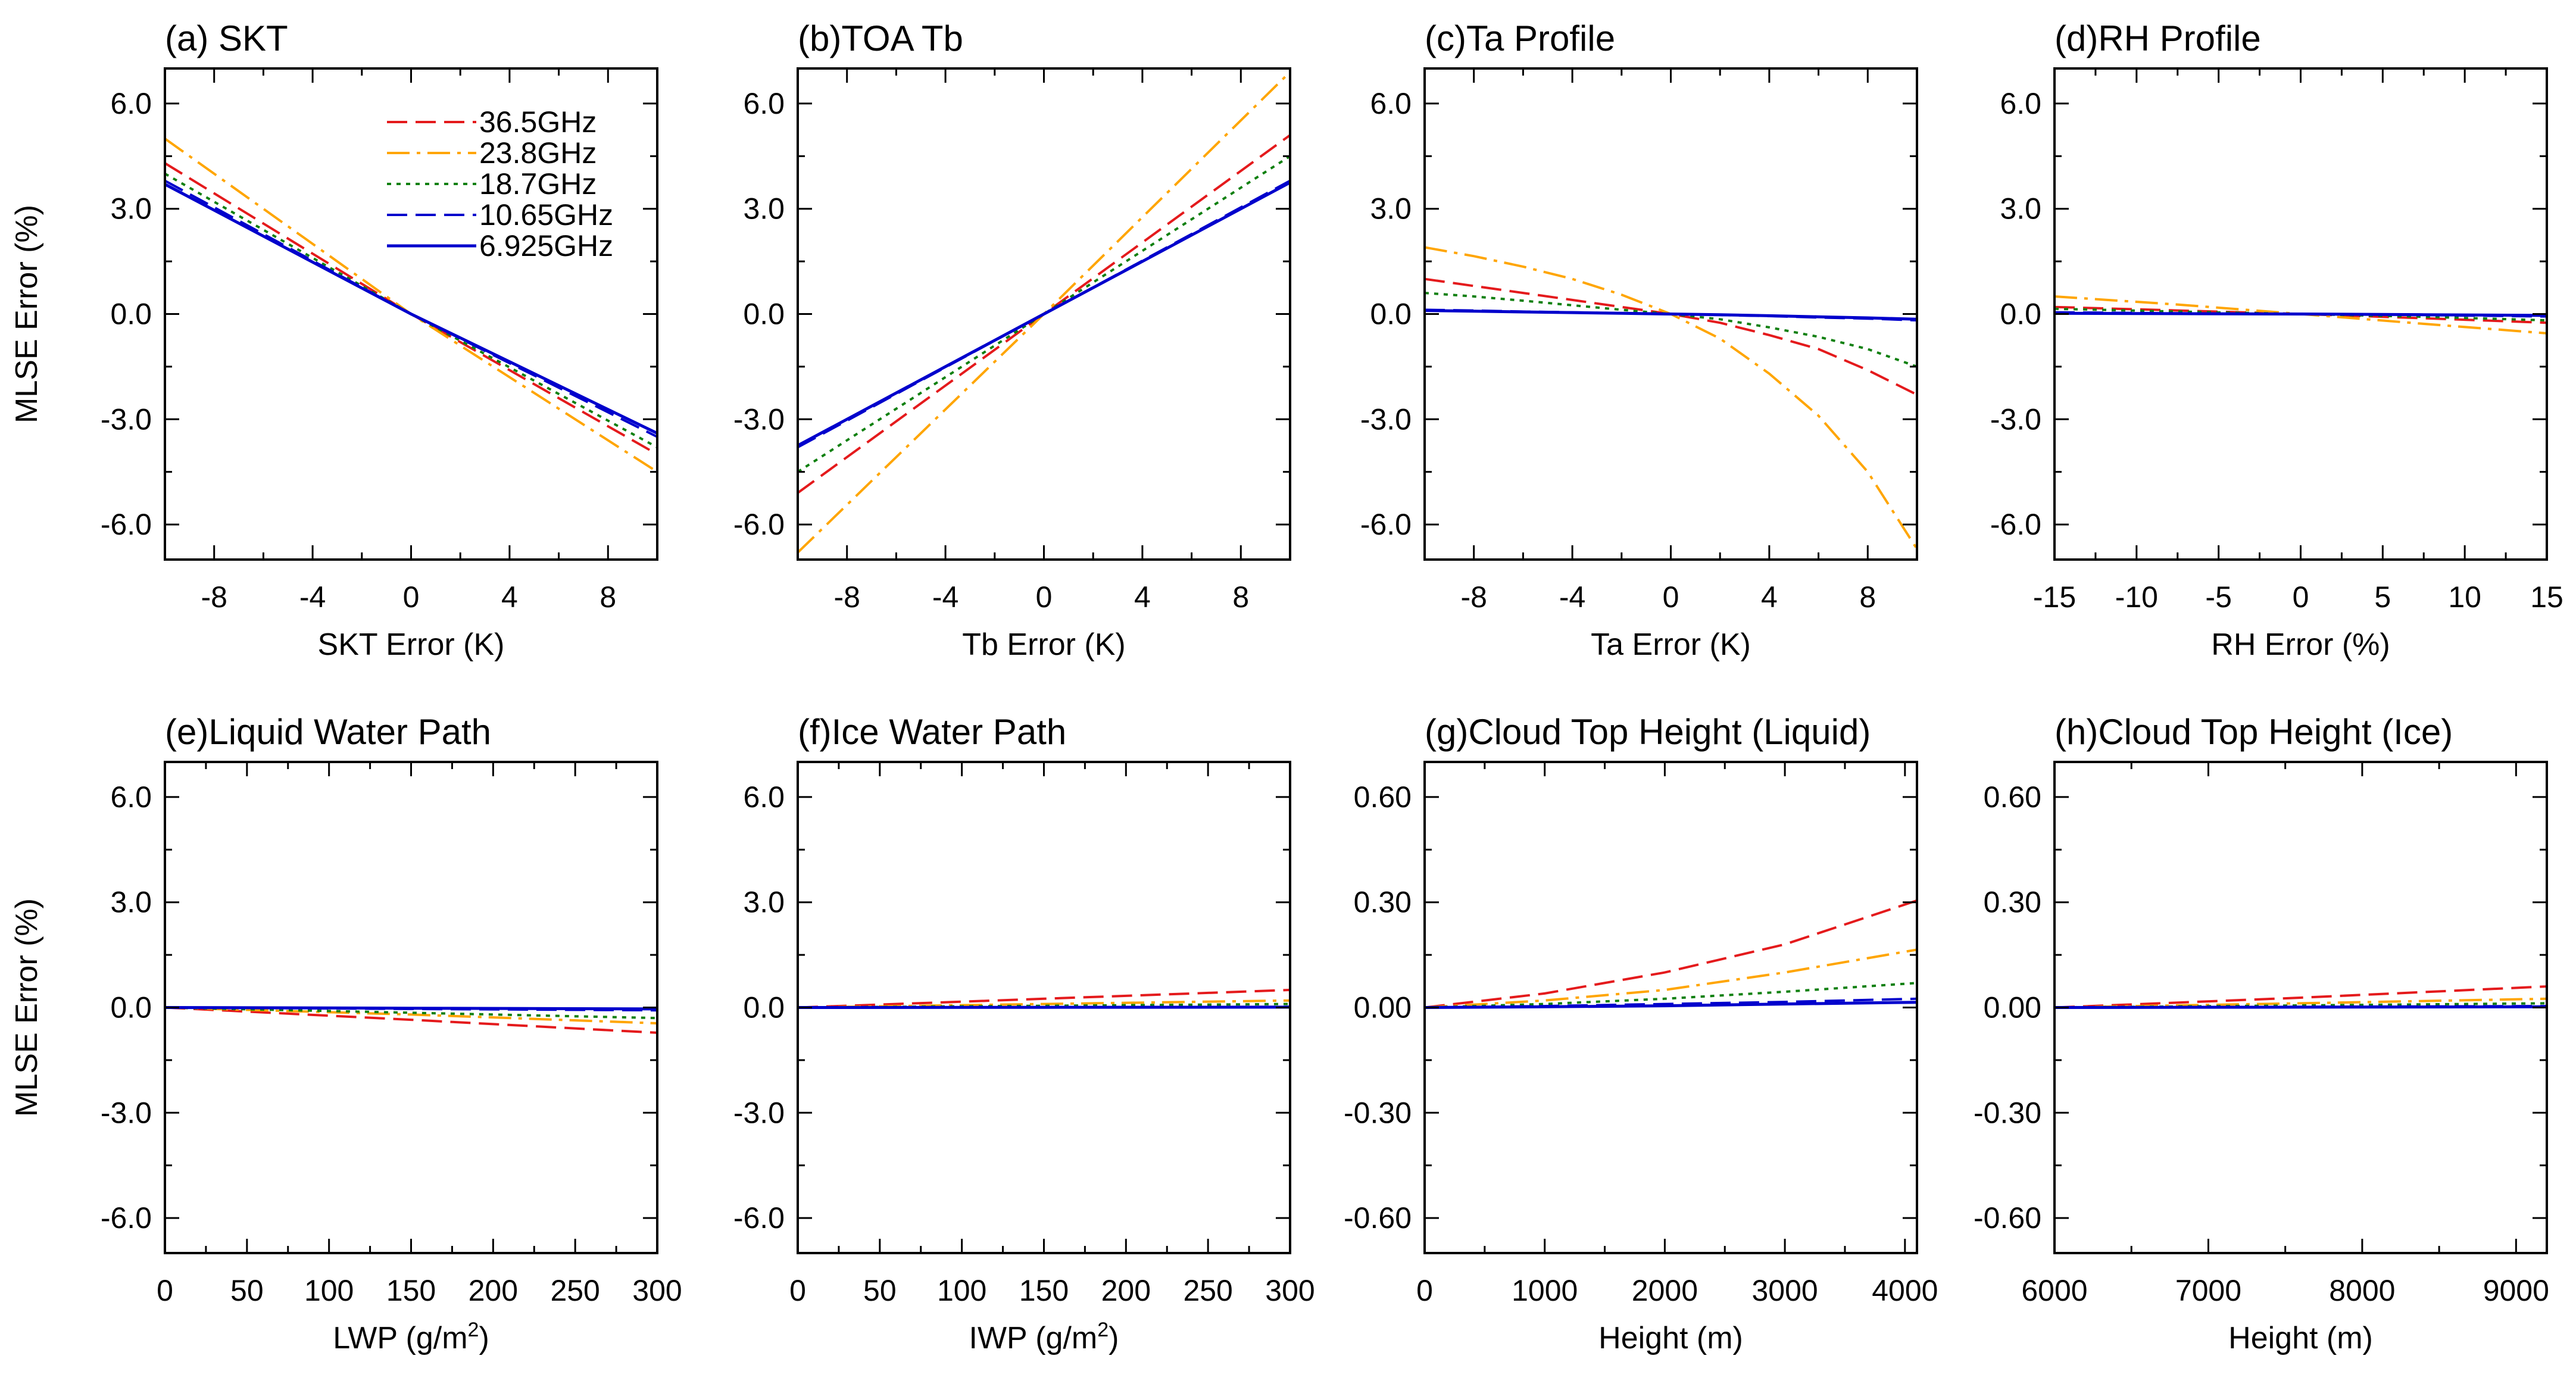 This screenshot has height=1387, width=2576. Describe the element at coordinates (657, 1290) in the screenshot. I see `x-tick-label-e: 300` at that location.